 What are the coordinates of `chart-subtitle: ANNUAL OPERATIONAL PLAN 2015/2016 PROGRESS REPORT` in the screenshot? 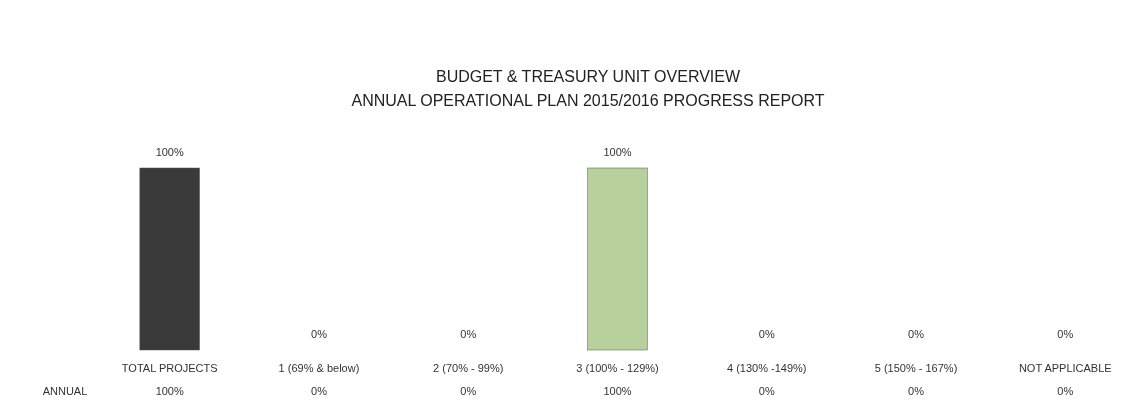 It's located at (588, 100).